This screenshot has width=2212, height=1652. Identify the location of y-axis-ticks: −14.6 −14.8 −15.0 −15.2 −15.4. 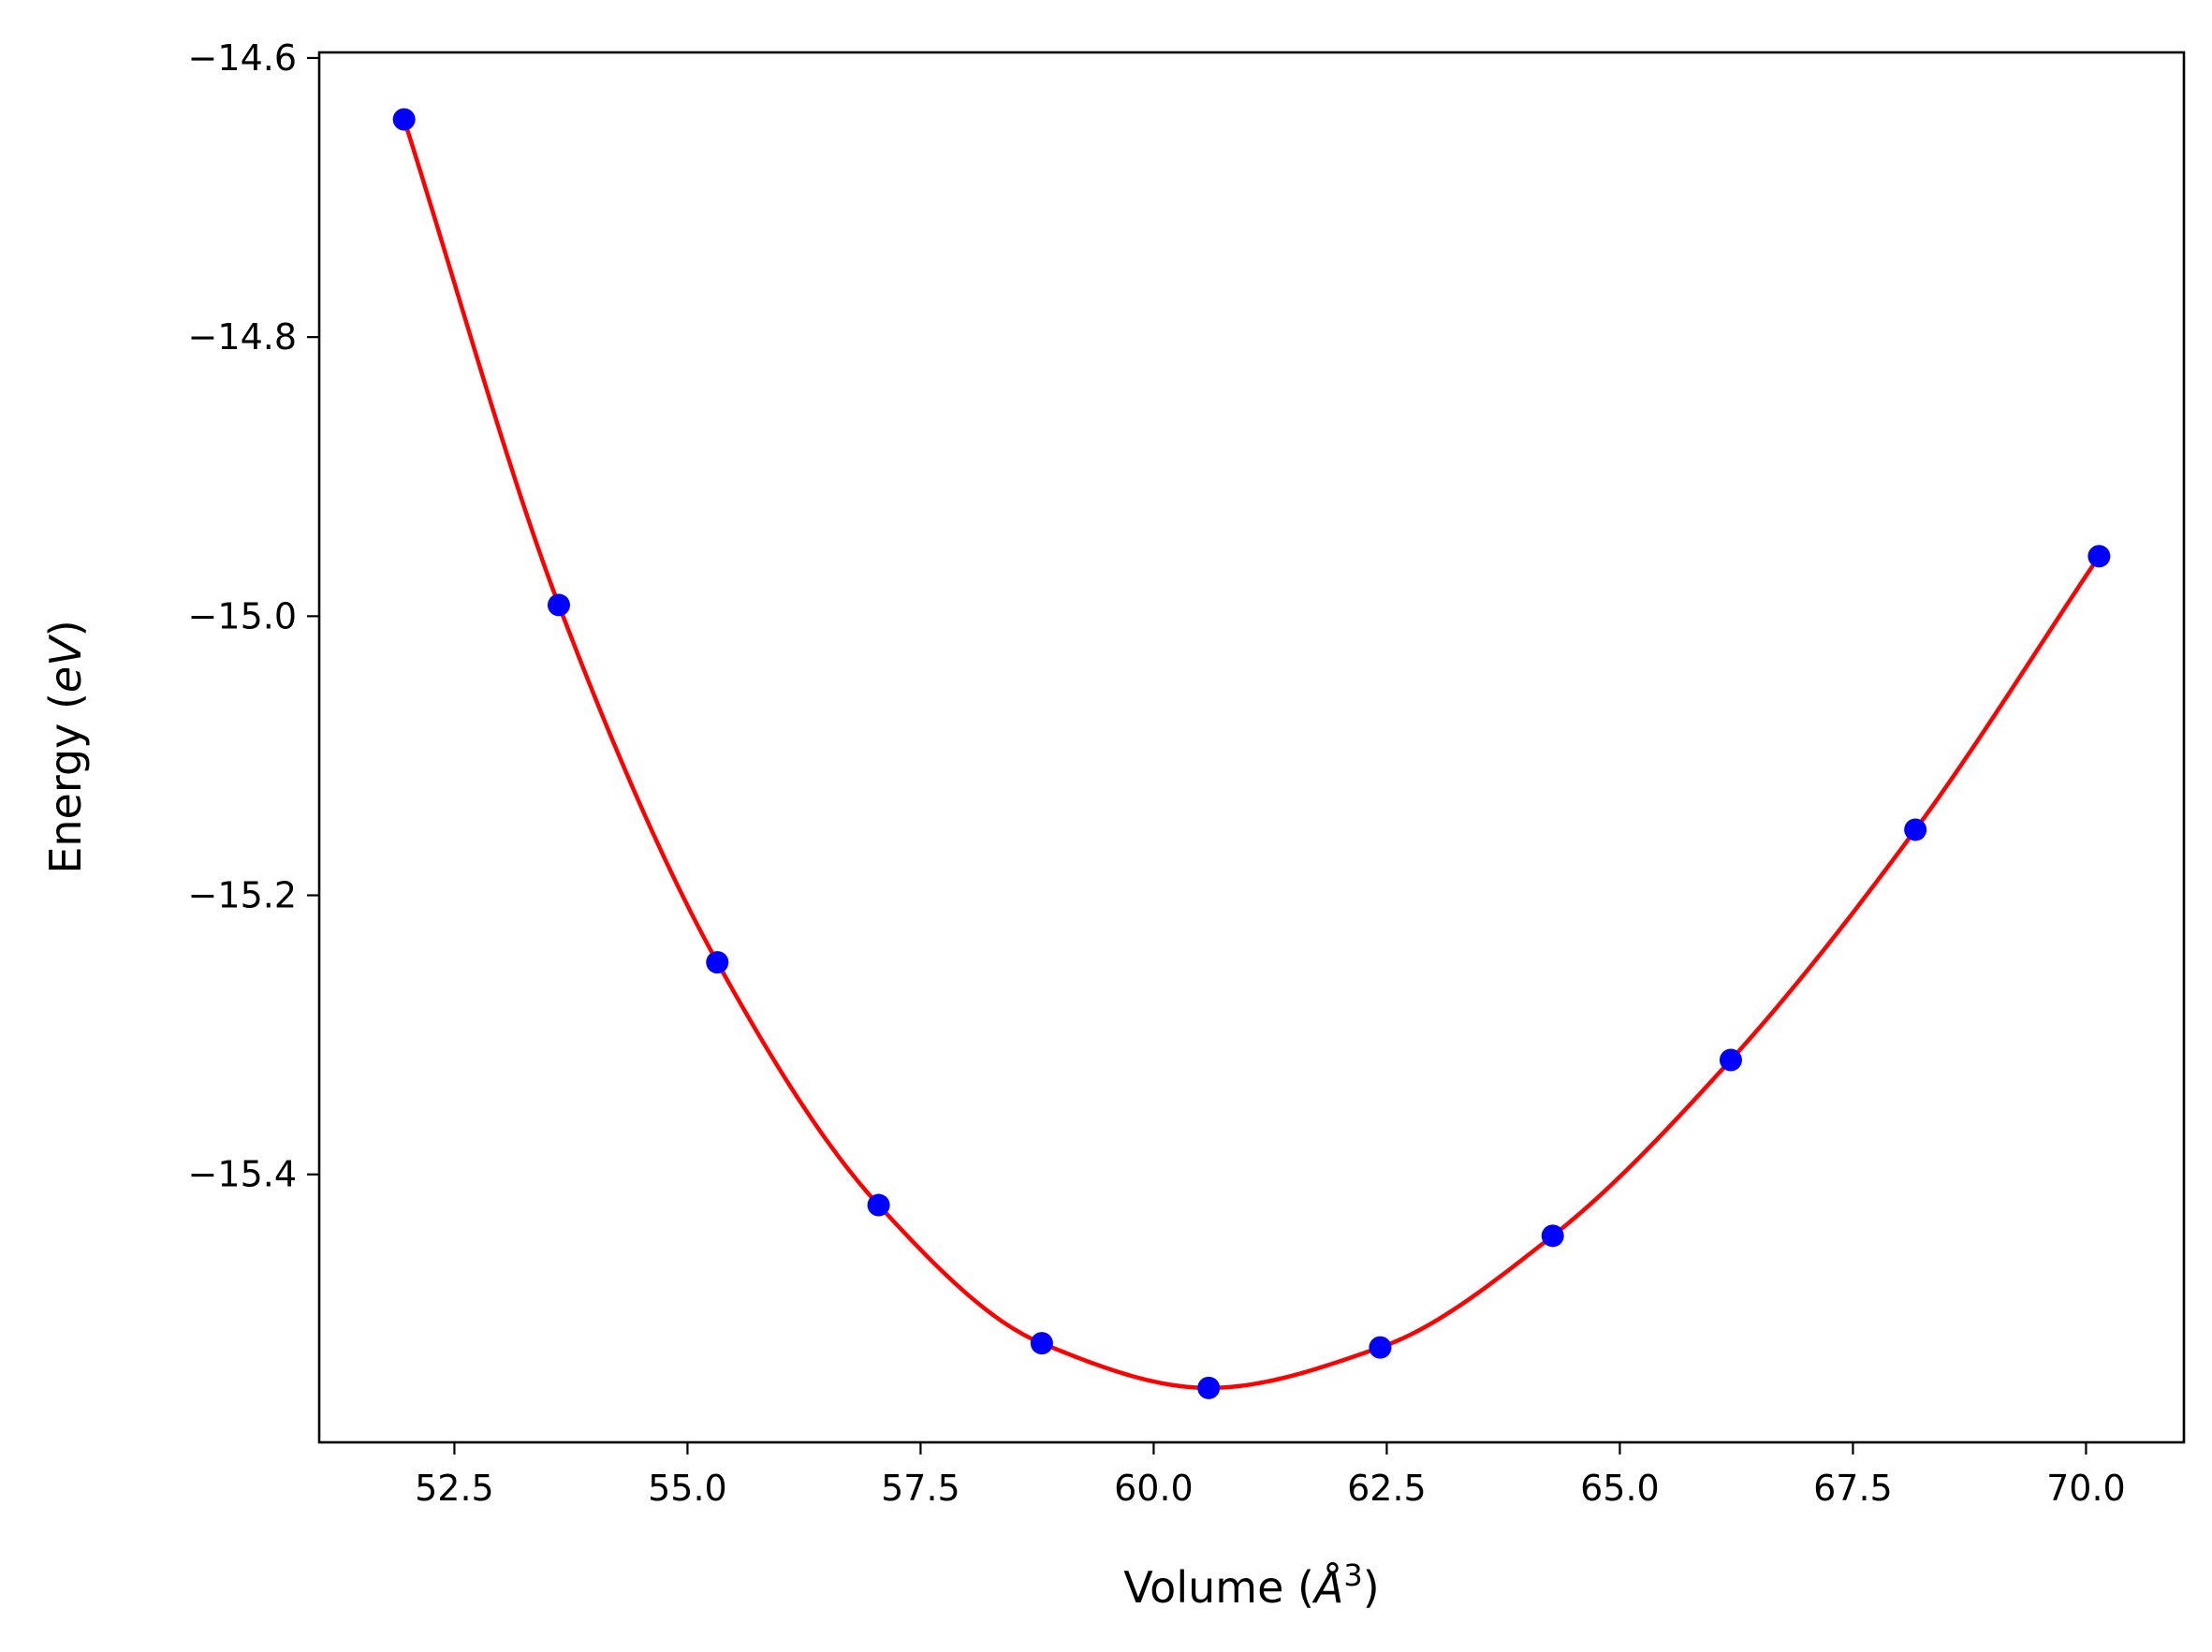
(253, 616).